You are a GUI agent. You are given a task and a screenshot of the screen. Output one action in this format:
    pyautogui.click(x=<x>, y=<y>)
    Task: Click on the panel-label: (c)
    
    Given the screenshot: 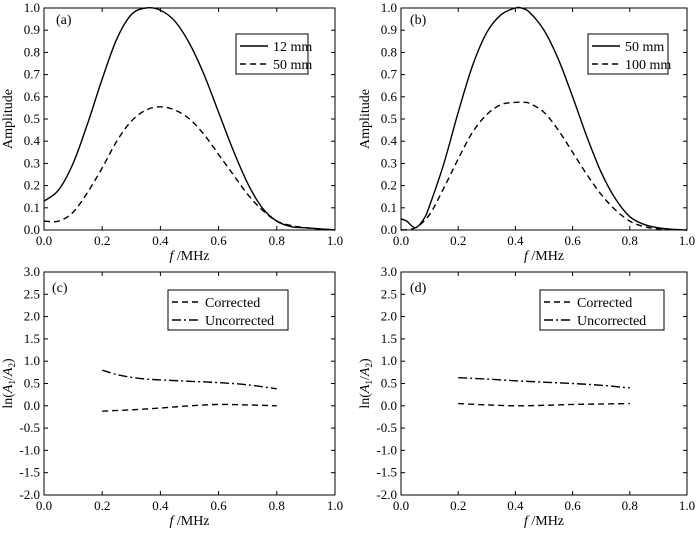 What is the action you would take?
    pyautogui.click(x=60, y=288)
    